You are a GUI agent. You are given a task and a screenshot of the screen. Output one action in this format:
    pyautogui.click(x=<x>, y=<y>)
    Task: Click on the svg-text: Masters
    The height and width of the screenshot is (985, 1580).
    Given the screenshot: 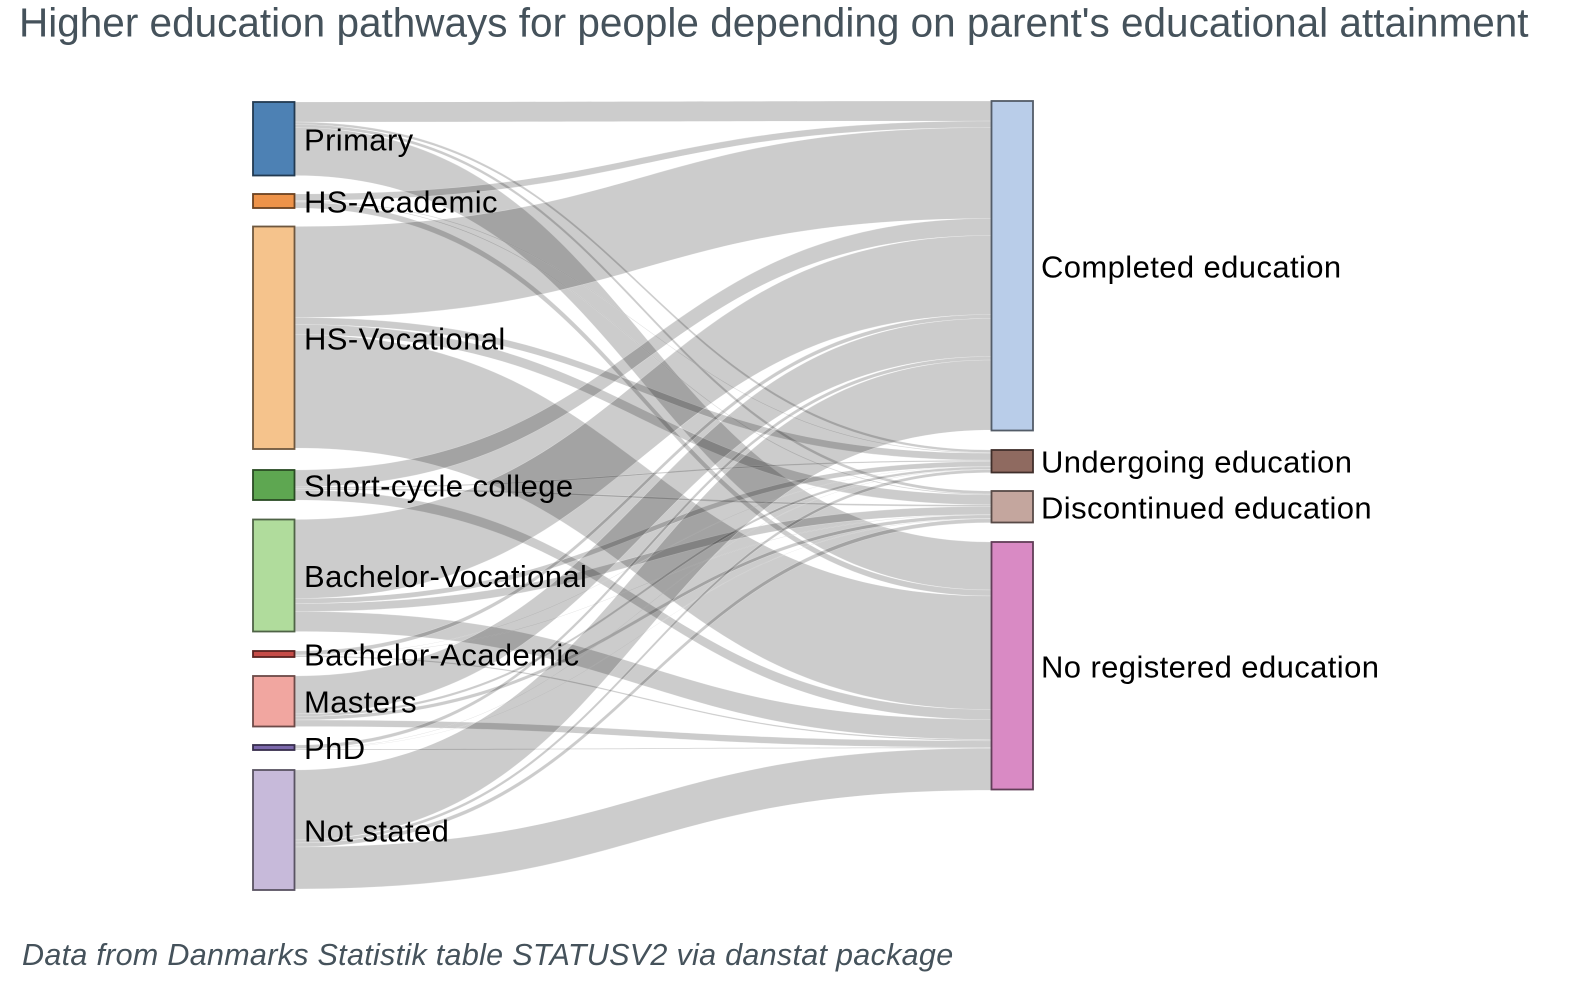 What is the action you would take?
    pyautogui.click(x=360, y=702)
    